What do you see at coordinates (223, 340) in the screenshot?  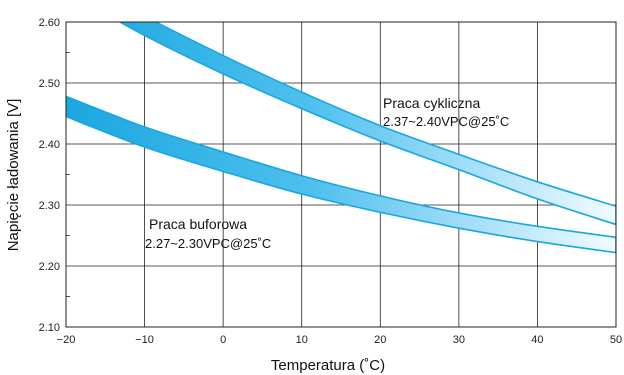 I see `x-tick-label: 0` at bounding box center [223, 340].